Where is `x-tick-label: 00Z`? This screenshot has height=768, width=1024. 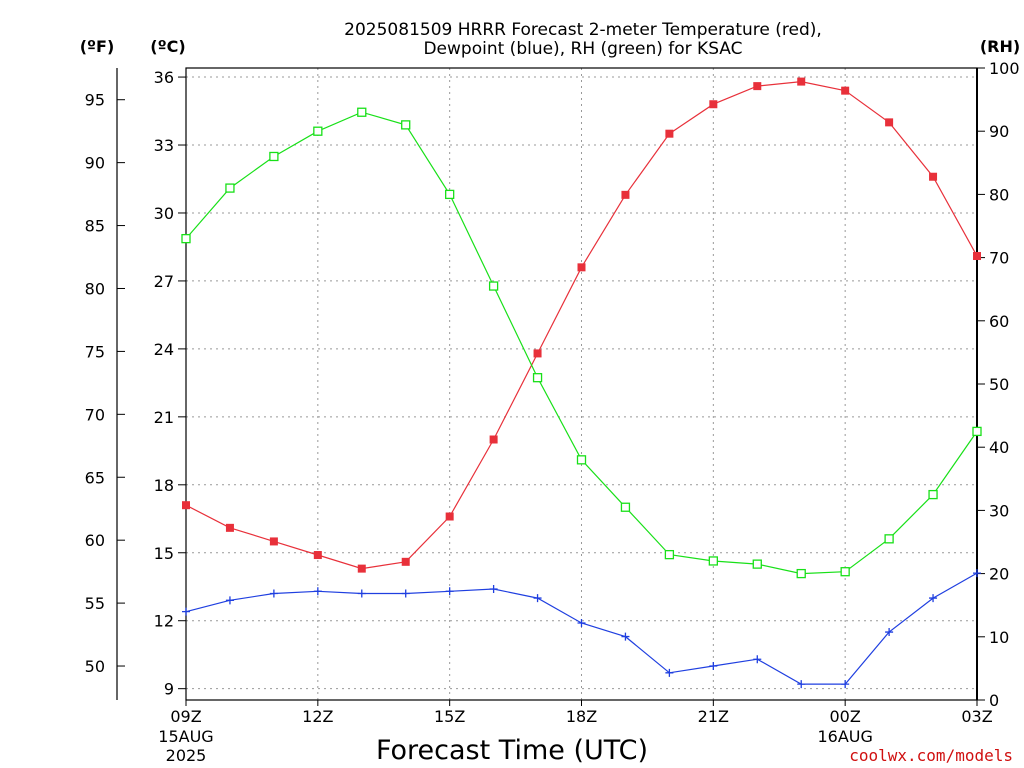
x-tick-label: 00Z is located at coordinates (845, 716).